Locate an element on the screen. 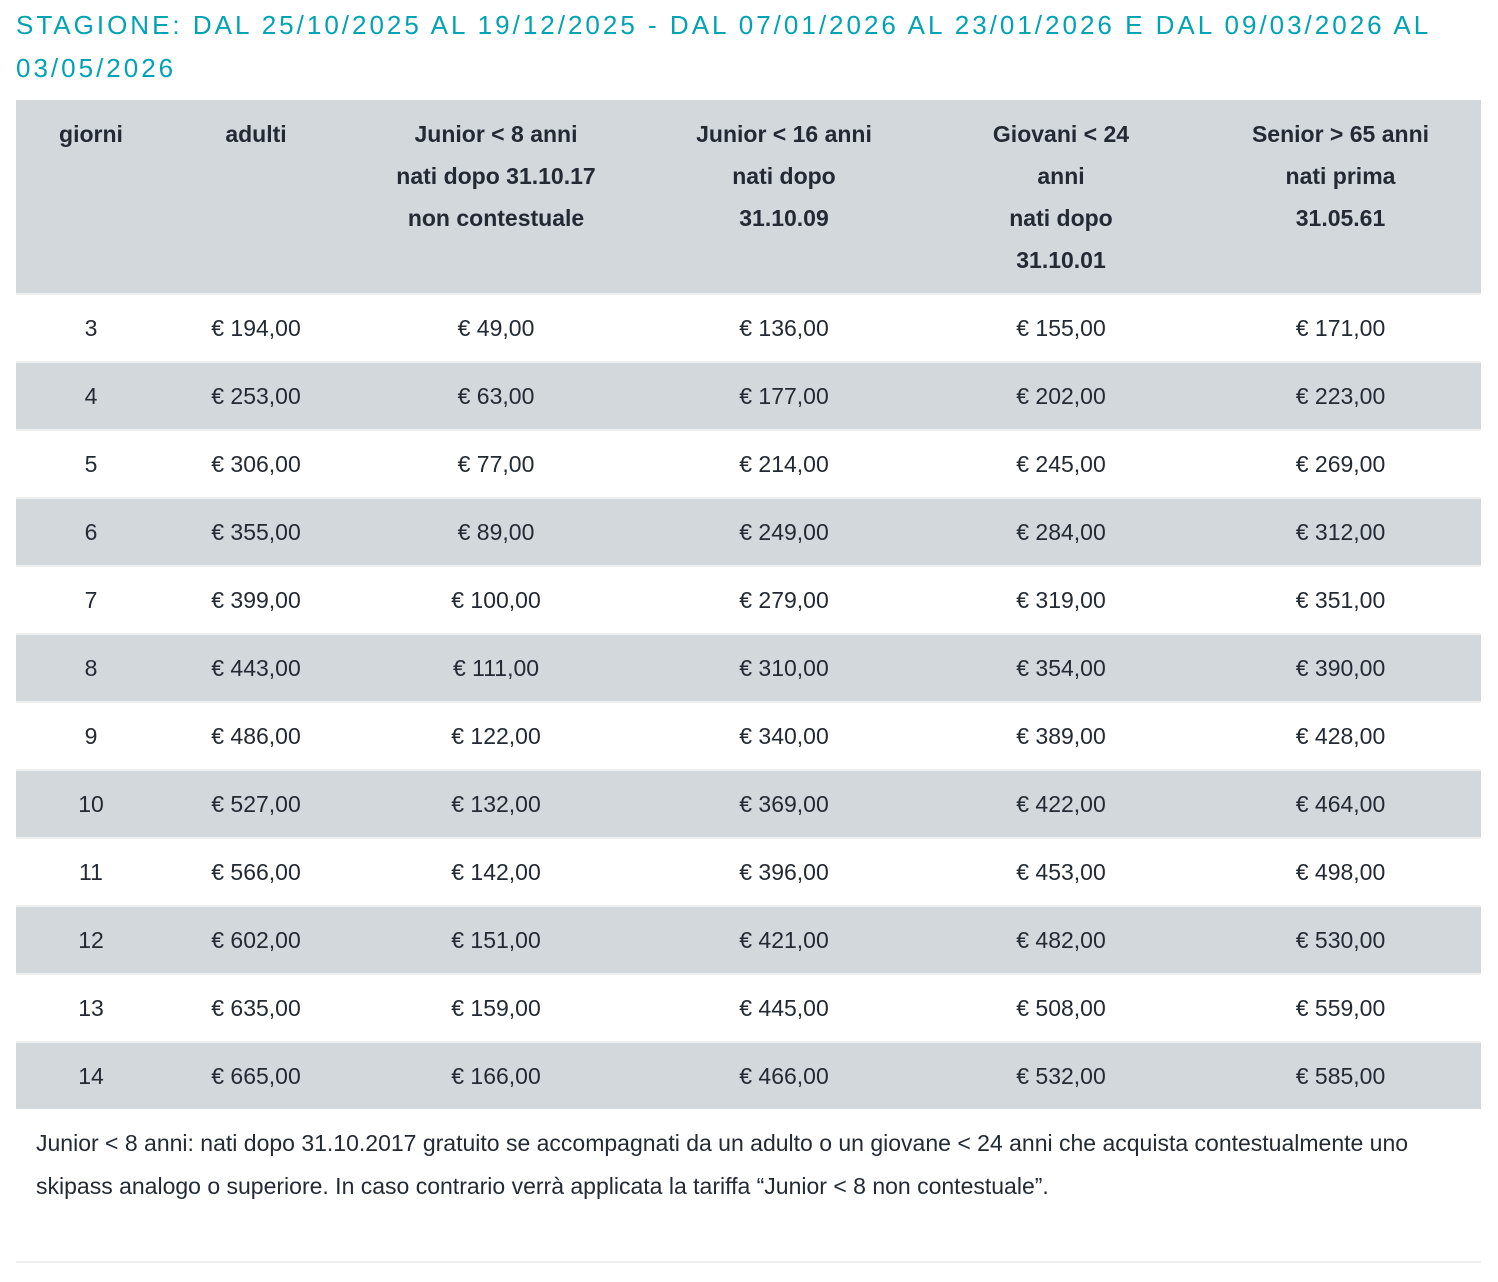 The image size is (1498, 1282). cell-giovani-24: € 422,00 is located at coordinates (1061, 803).